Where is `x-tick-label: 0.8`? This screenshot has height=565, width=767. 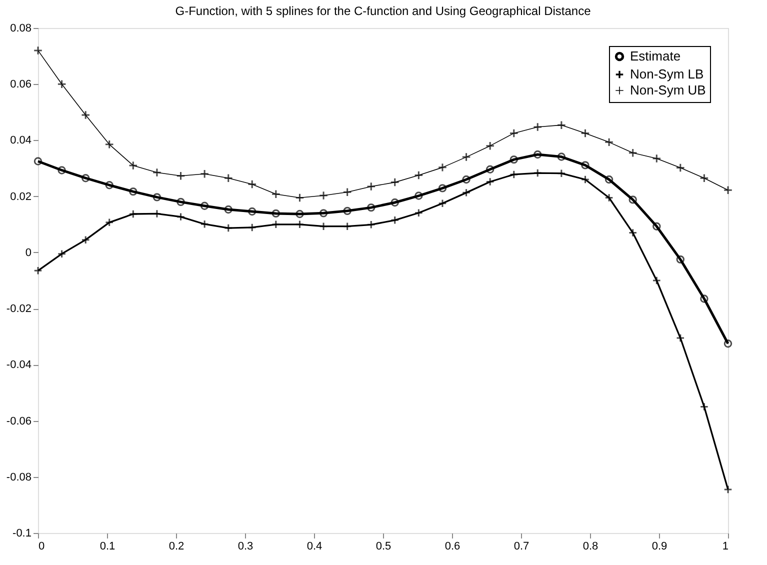
x-tick-label: 0.8 is located at coordinates (590, 546).